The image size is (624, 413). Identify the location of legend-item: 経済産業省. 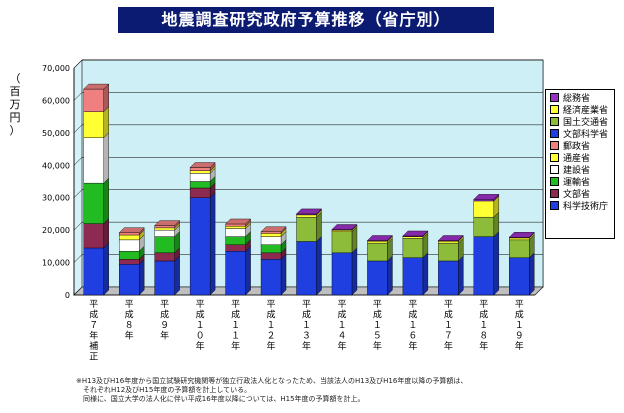
(582, 111).